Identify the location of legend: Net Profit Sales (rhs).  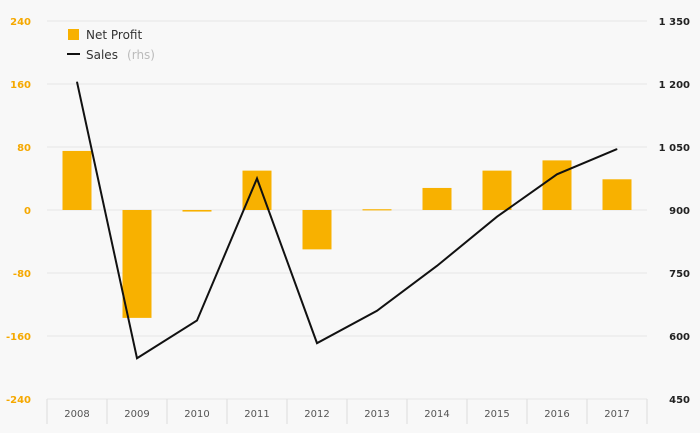
(111, 45).